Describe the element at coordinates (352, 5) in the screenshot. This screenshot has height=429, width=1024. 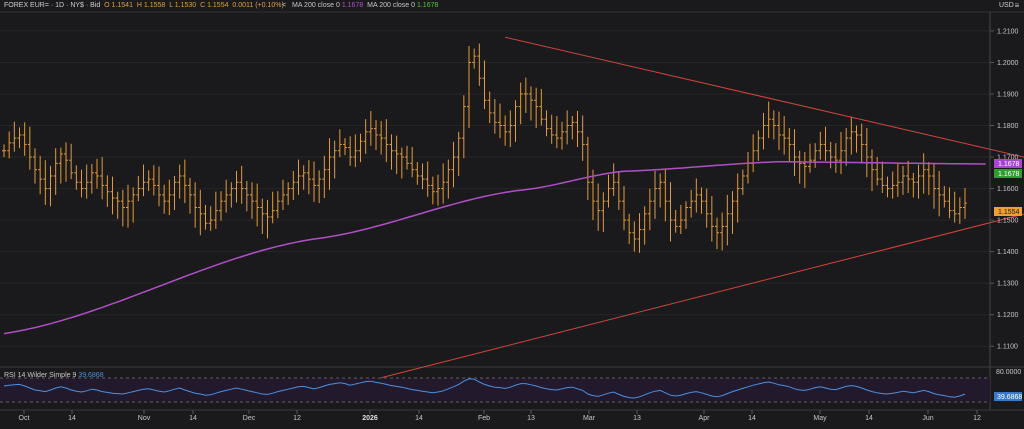
I see `ma1-value: 1.1678` at that location.